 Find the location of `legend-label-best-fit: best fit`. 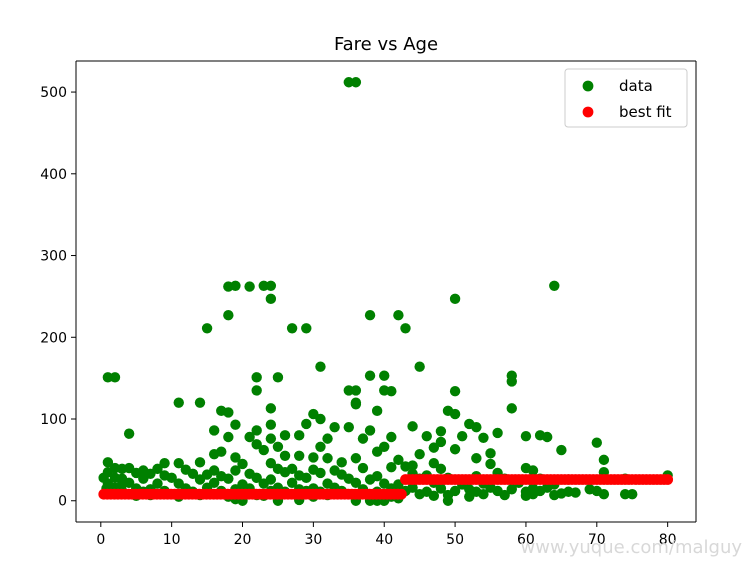

legend-label-best-fit: best fit is located at coordinates (645, 112).